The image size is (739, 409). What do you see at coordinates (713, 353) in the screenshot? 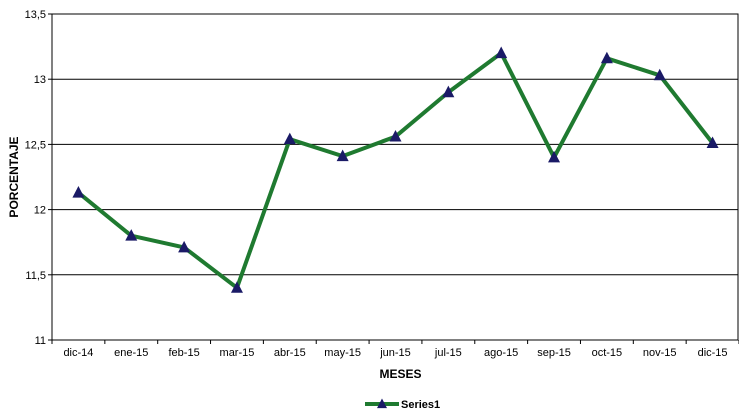
I see `x-tick-label: dic-15` at bounding box center [713, 353].